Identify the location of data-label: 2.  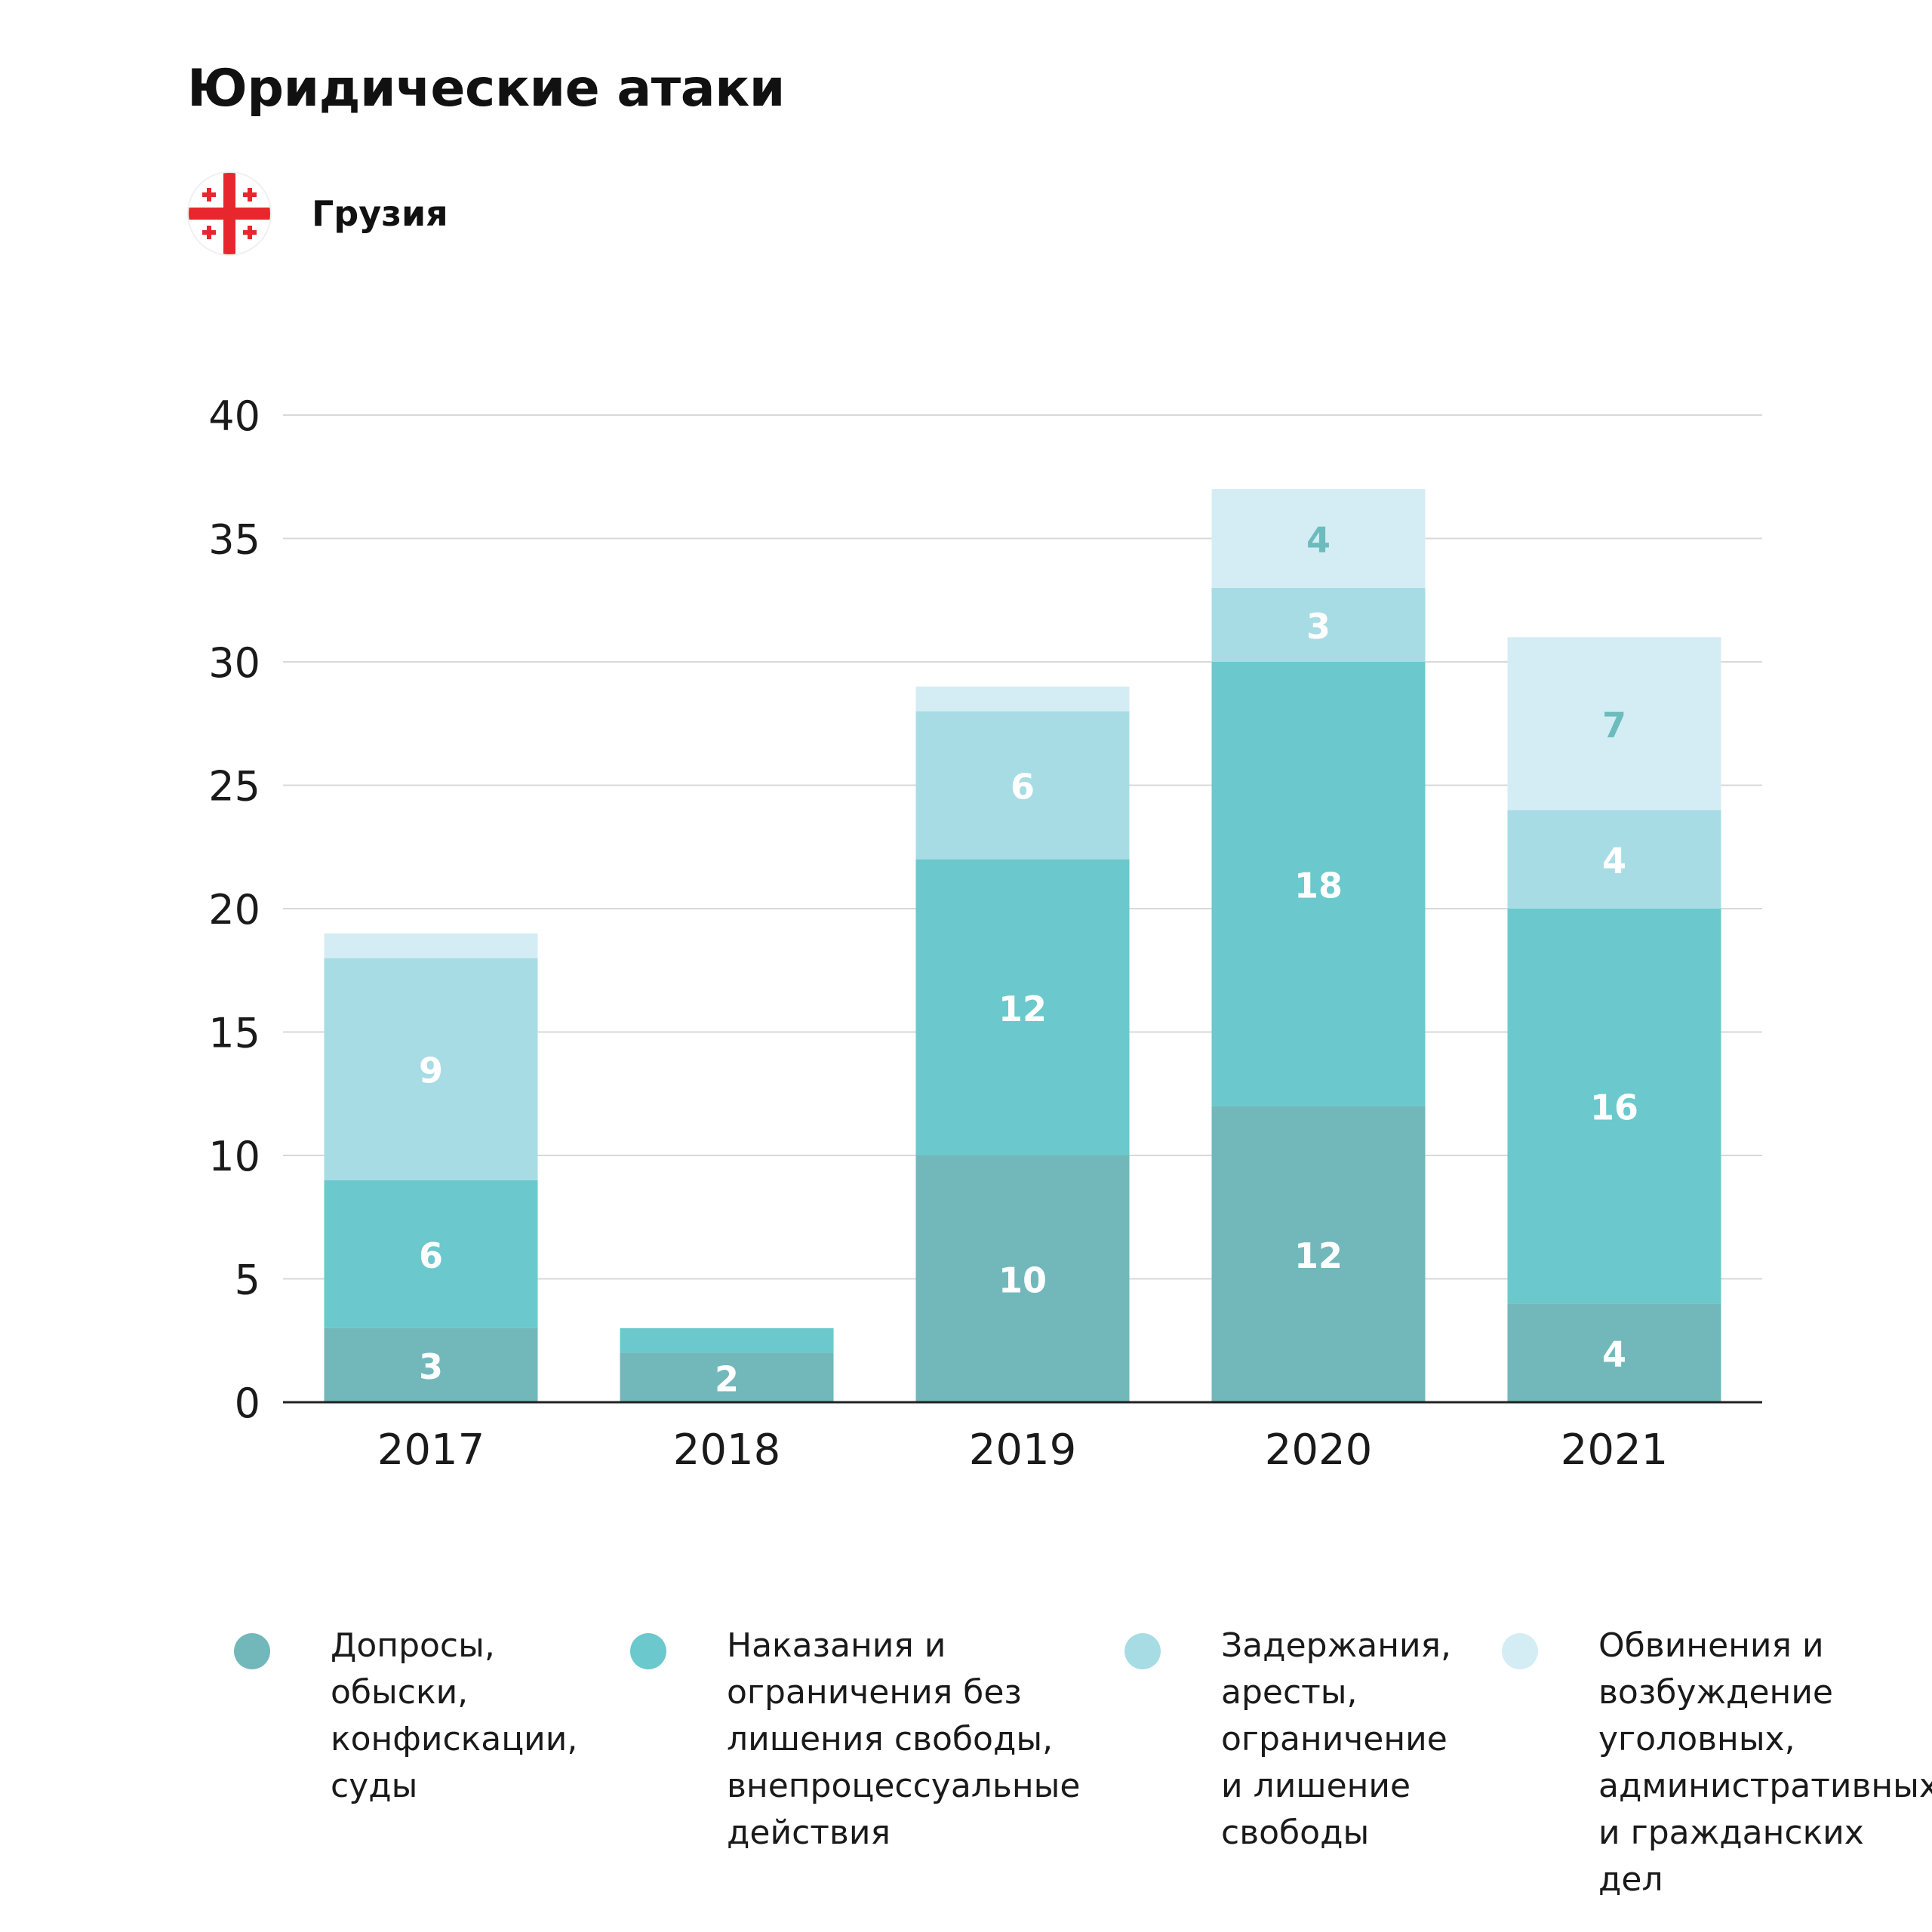
(727, 1378).